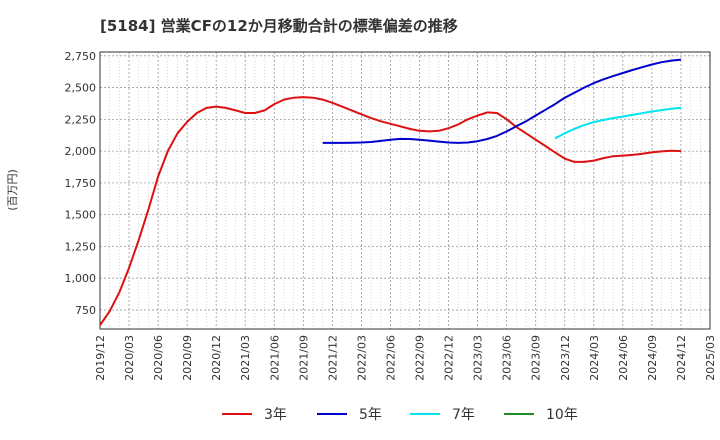 This screenshot has height=440, width=720. Describe the element at coordinates (12, 190) in the screenshot. I see `y-axis-label: (百万円)` at that location.